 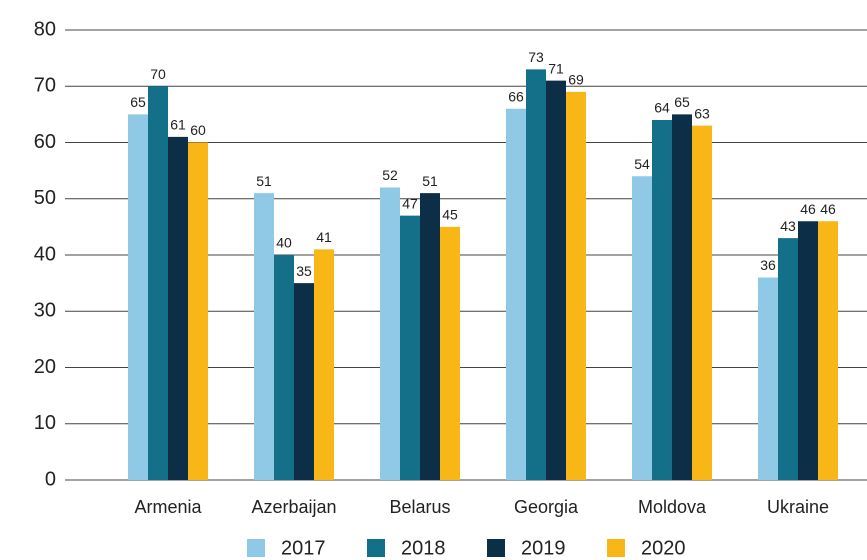 What do you see at coordinates (543, 548) in the screenshot?
I see `legend-label: 2019` at bounding box center [543, 548].